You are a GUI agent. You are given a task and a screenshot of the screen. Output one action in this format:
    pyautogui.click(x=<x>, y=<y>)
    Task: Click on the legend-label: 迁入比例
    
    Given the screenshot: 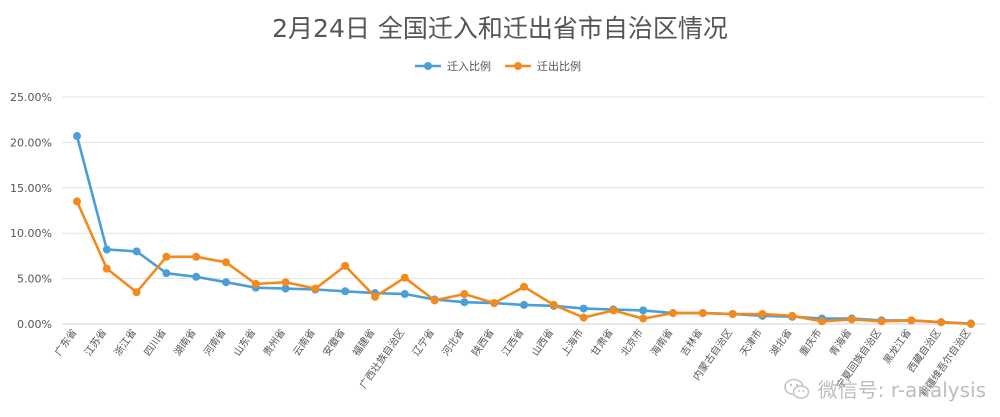 What is the action you would take?
    pyautogui.click(x=469, y=66)
    